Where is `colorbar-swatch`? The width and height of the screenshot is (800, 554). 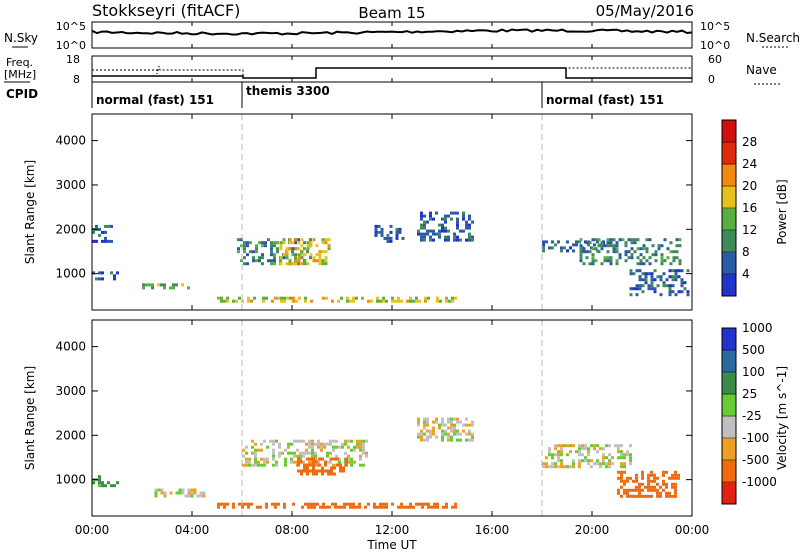 colorbar-swatch is located at coordinates (729, 197).